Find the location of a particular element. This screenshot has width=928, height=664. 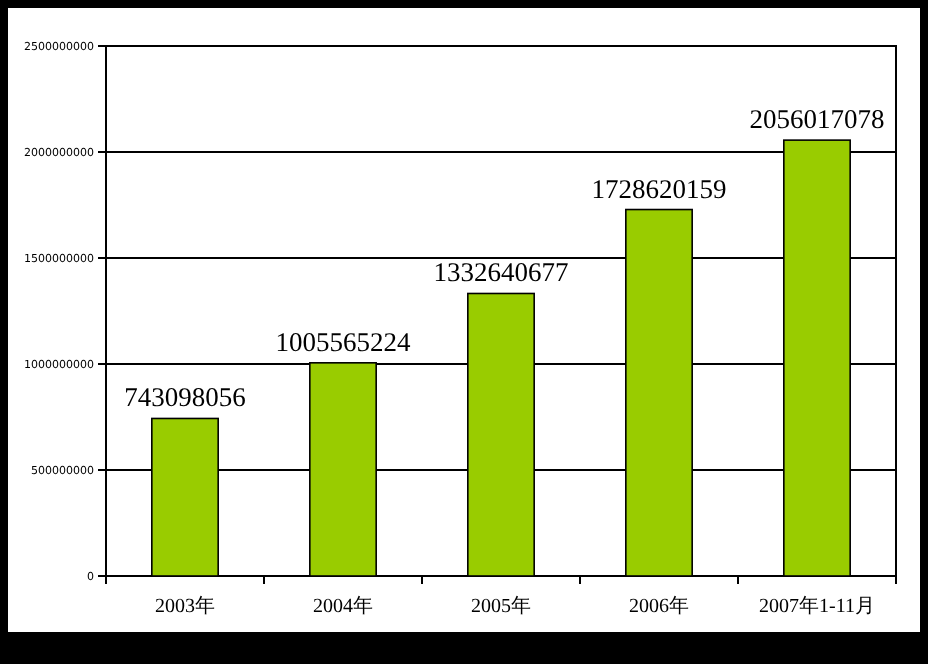

x-tick-label: 2004年 is located at coordinates (343, 606).